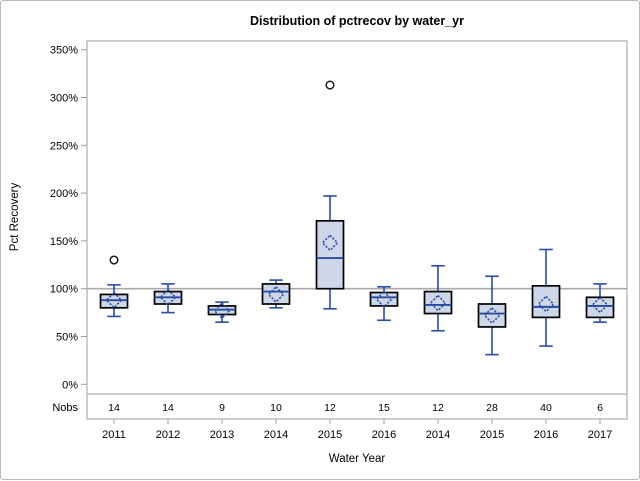  Describe the element at coordinates (357, 459) in the screenshot. I see `x-axis-title: Water Year` at that location.